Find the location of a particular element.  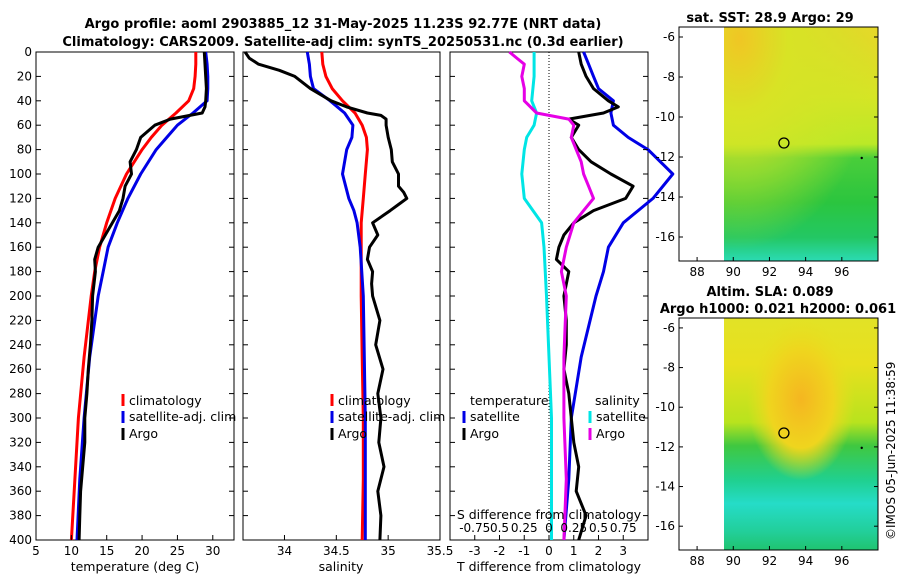

legend-s-satellite: satellite is located at coordinates (621, 416).